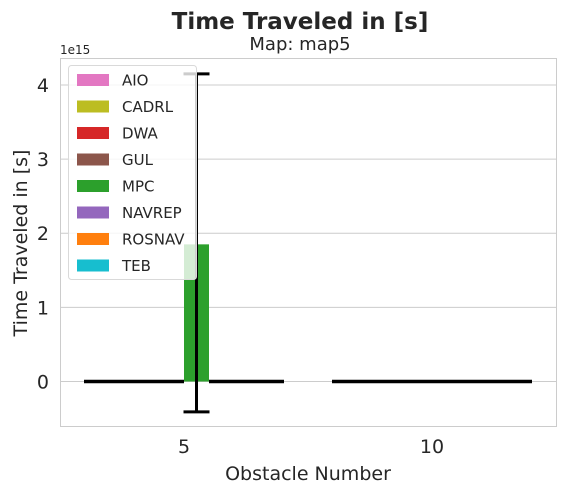 The width and height of the screenshot is (565, 492). I want to click on x-tick-labels: 5 10, so click(311, 447).